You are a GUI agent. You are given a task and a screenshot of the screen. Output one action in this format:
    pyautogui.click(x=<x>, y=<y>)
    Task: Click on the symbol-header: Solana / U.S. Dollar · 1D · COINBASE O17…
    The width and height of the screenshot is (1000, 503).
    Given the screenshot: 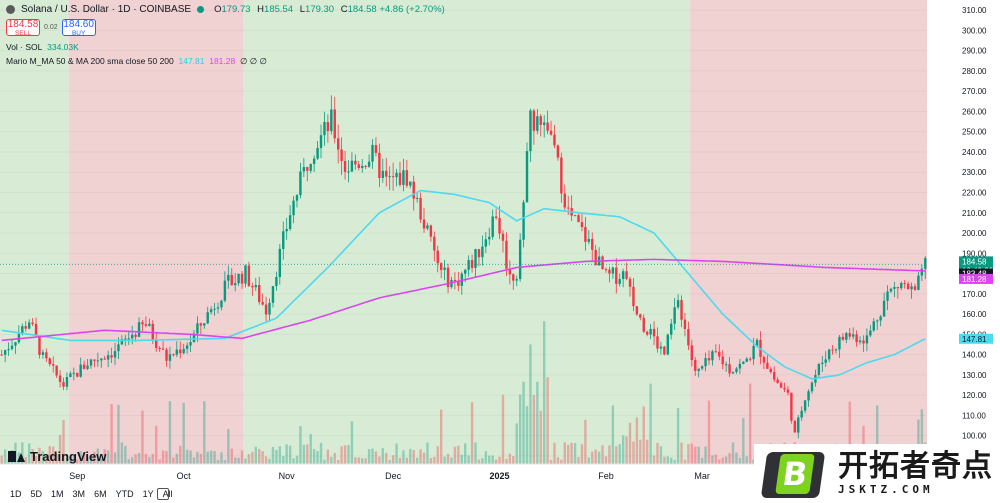 What is the action you would take?
    pyautogui.click(x=225, y=9)
    